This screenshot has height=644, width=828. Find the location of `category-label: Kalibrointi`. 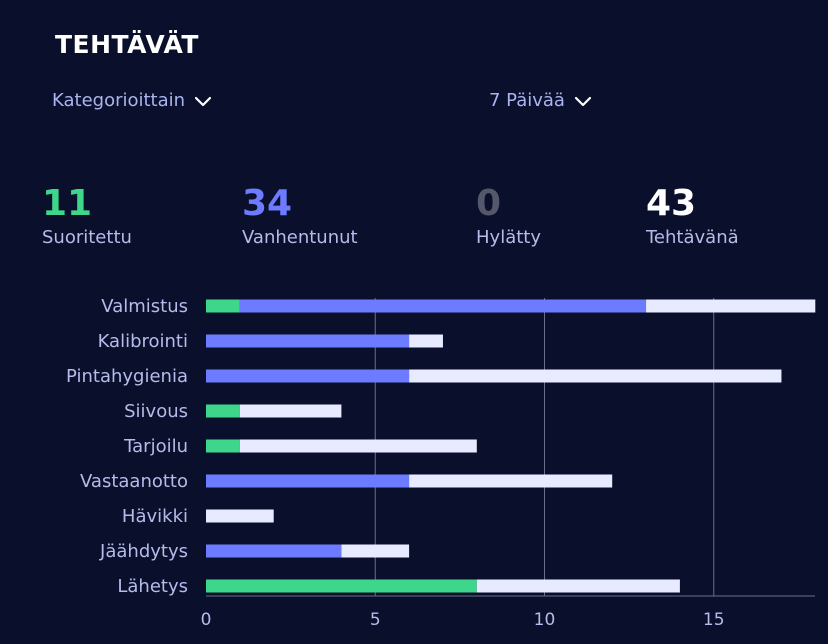

category-label: Kalibrointi is located at coordinates (143, 341).